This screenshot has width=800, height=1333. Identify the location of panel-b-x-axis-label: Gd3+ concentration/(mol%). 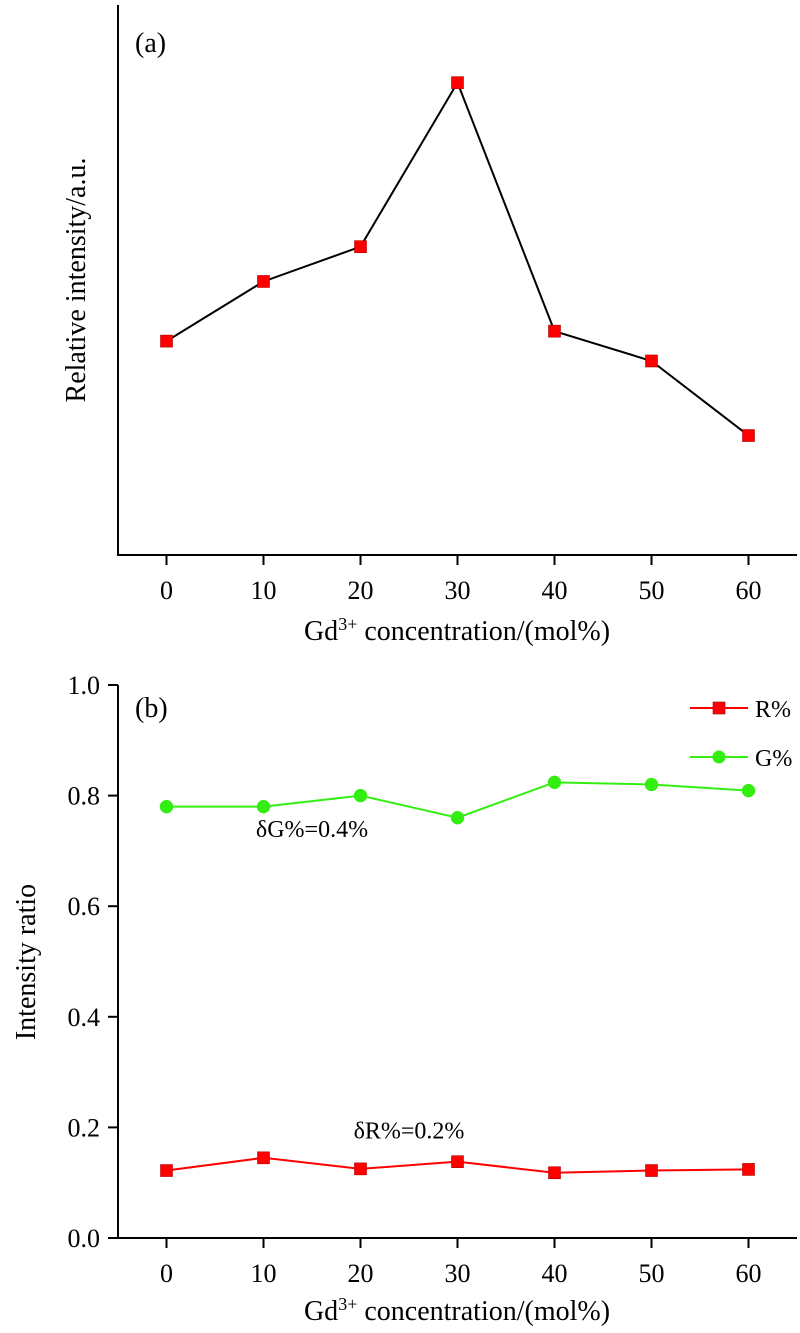
(457, 1310).